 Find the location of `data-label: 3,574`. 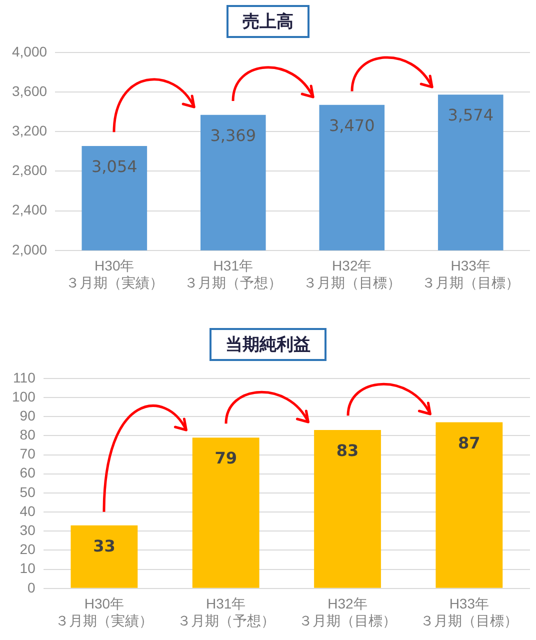

data-label: 3,574 is located at coordinates (471, 115).